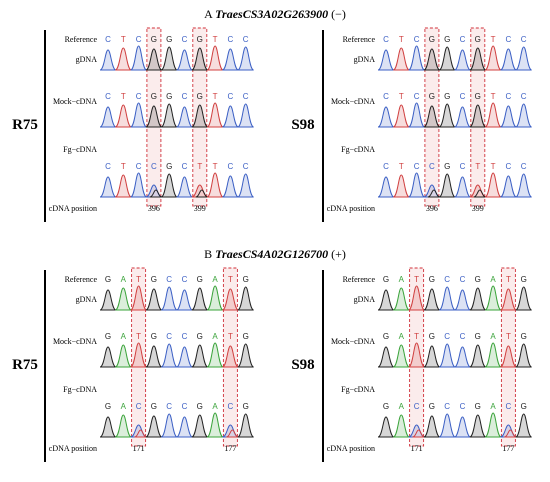 This screenshot has height=482, width=550. Describe the element at coordinates (417, 448) in the screenshot. I see `position-number: 171` at that location.